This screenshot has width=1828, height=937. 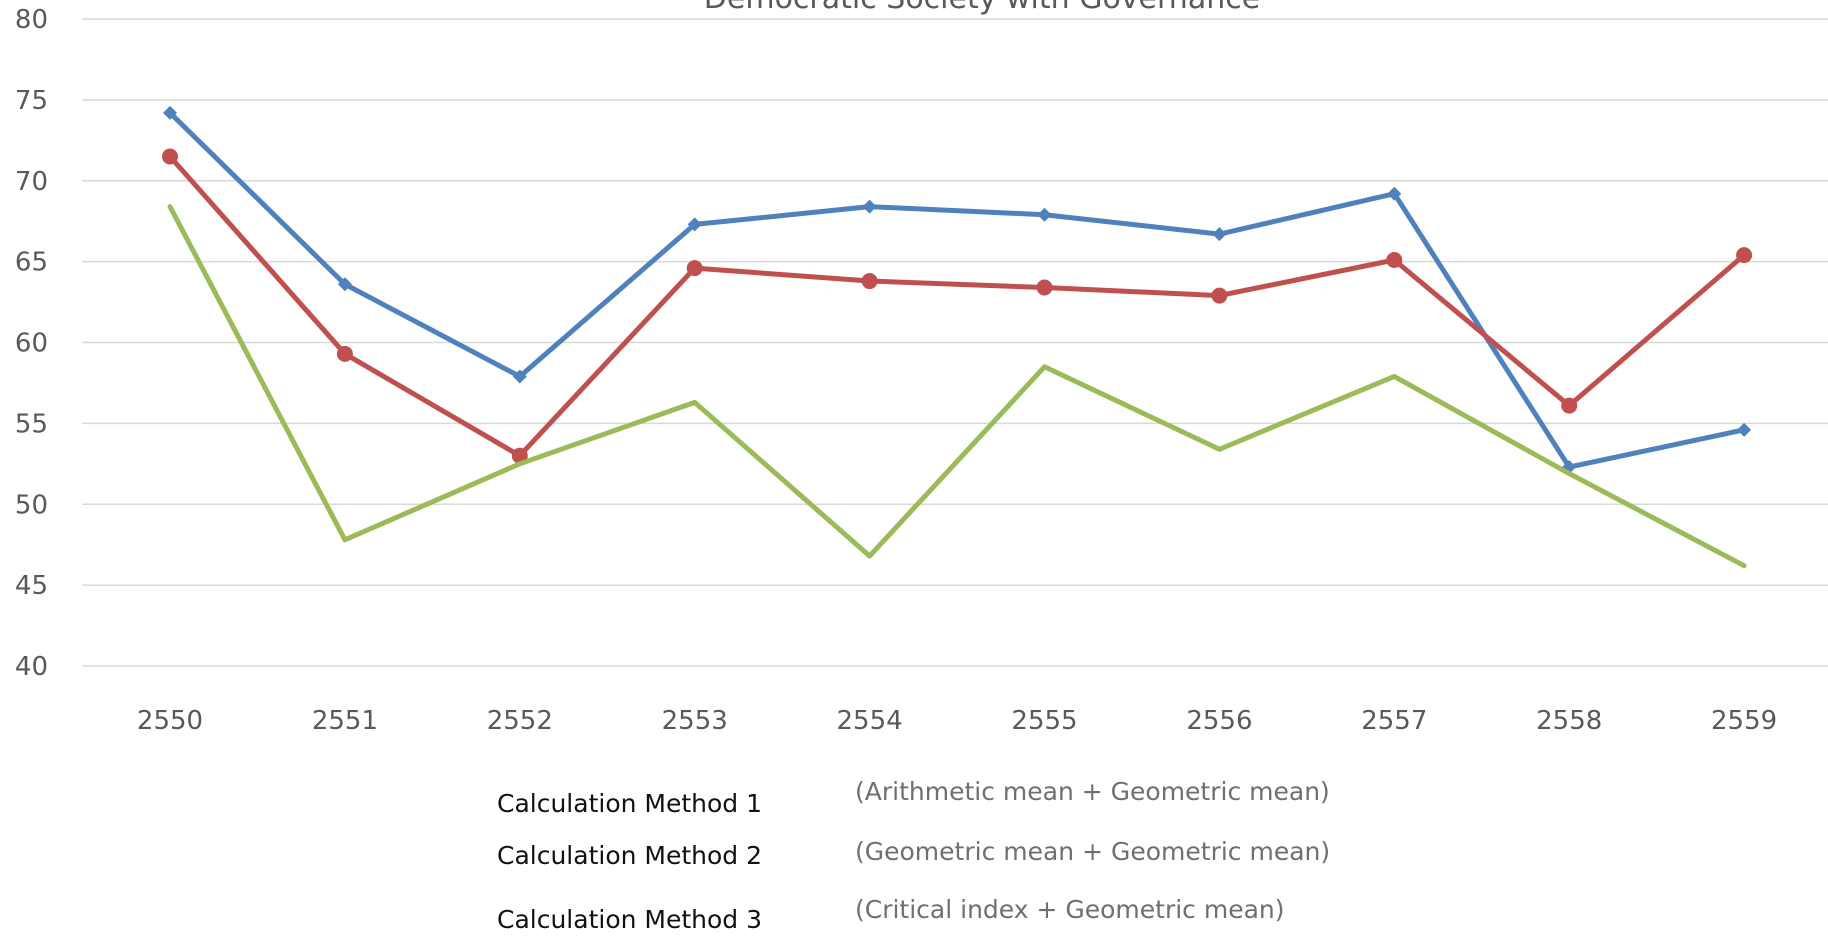 I want to click on y-tick-label-75: 75, so click(x=31, y=101).